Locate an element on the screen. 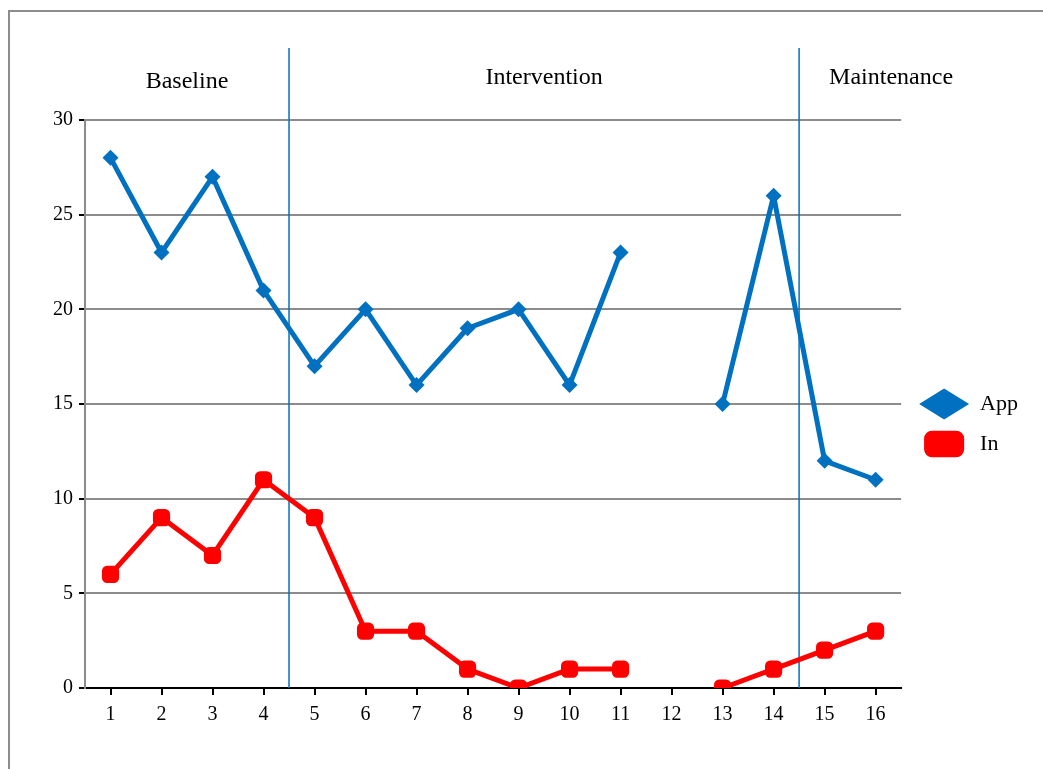 This screenshot has height=769, width=1043. x-tick-label: 4 is located at coordinates (263, 713).